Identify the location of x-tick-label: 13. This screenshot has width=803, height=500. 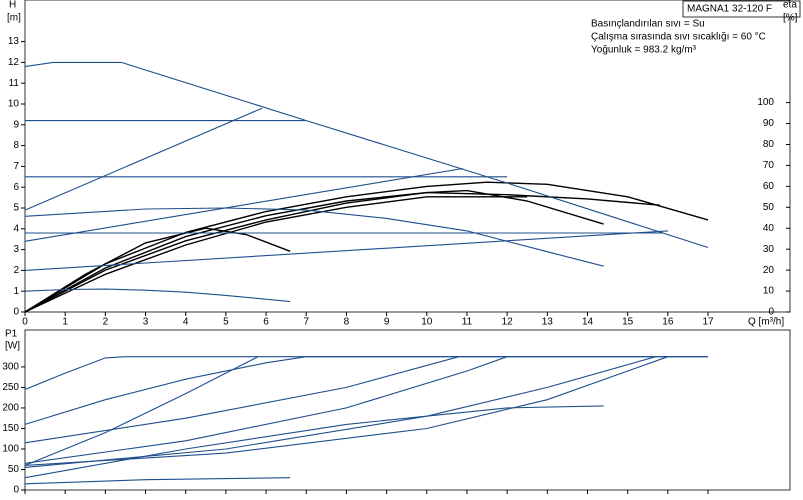
(548, 322).